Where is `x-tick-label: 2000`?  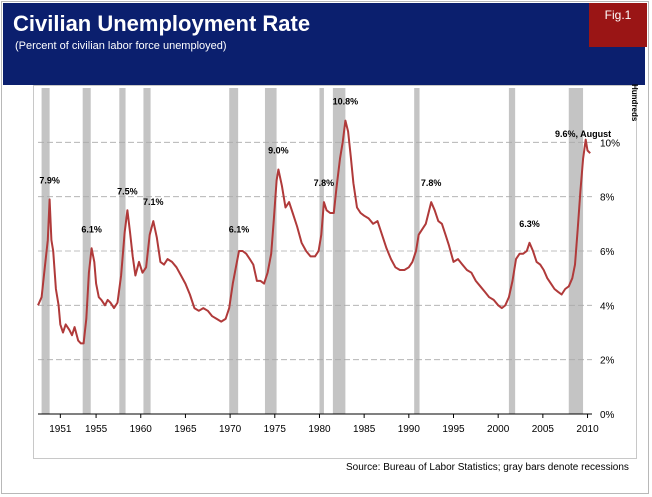
x-tick-label: 2000 is located at coordinates (498, 429).